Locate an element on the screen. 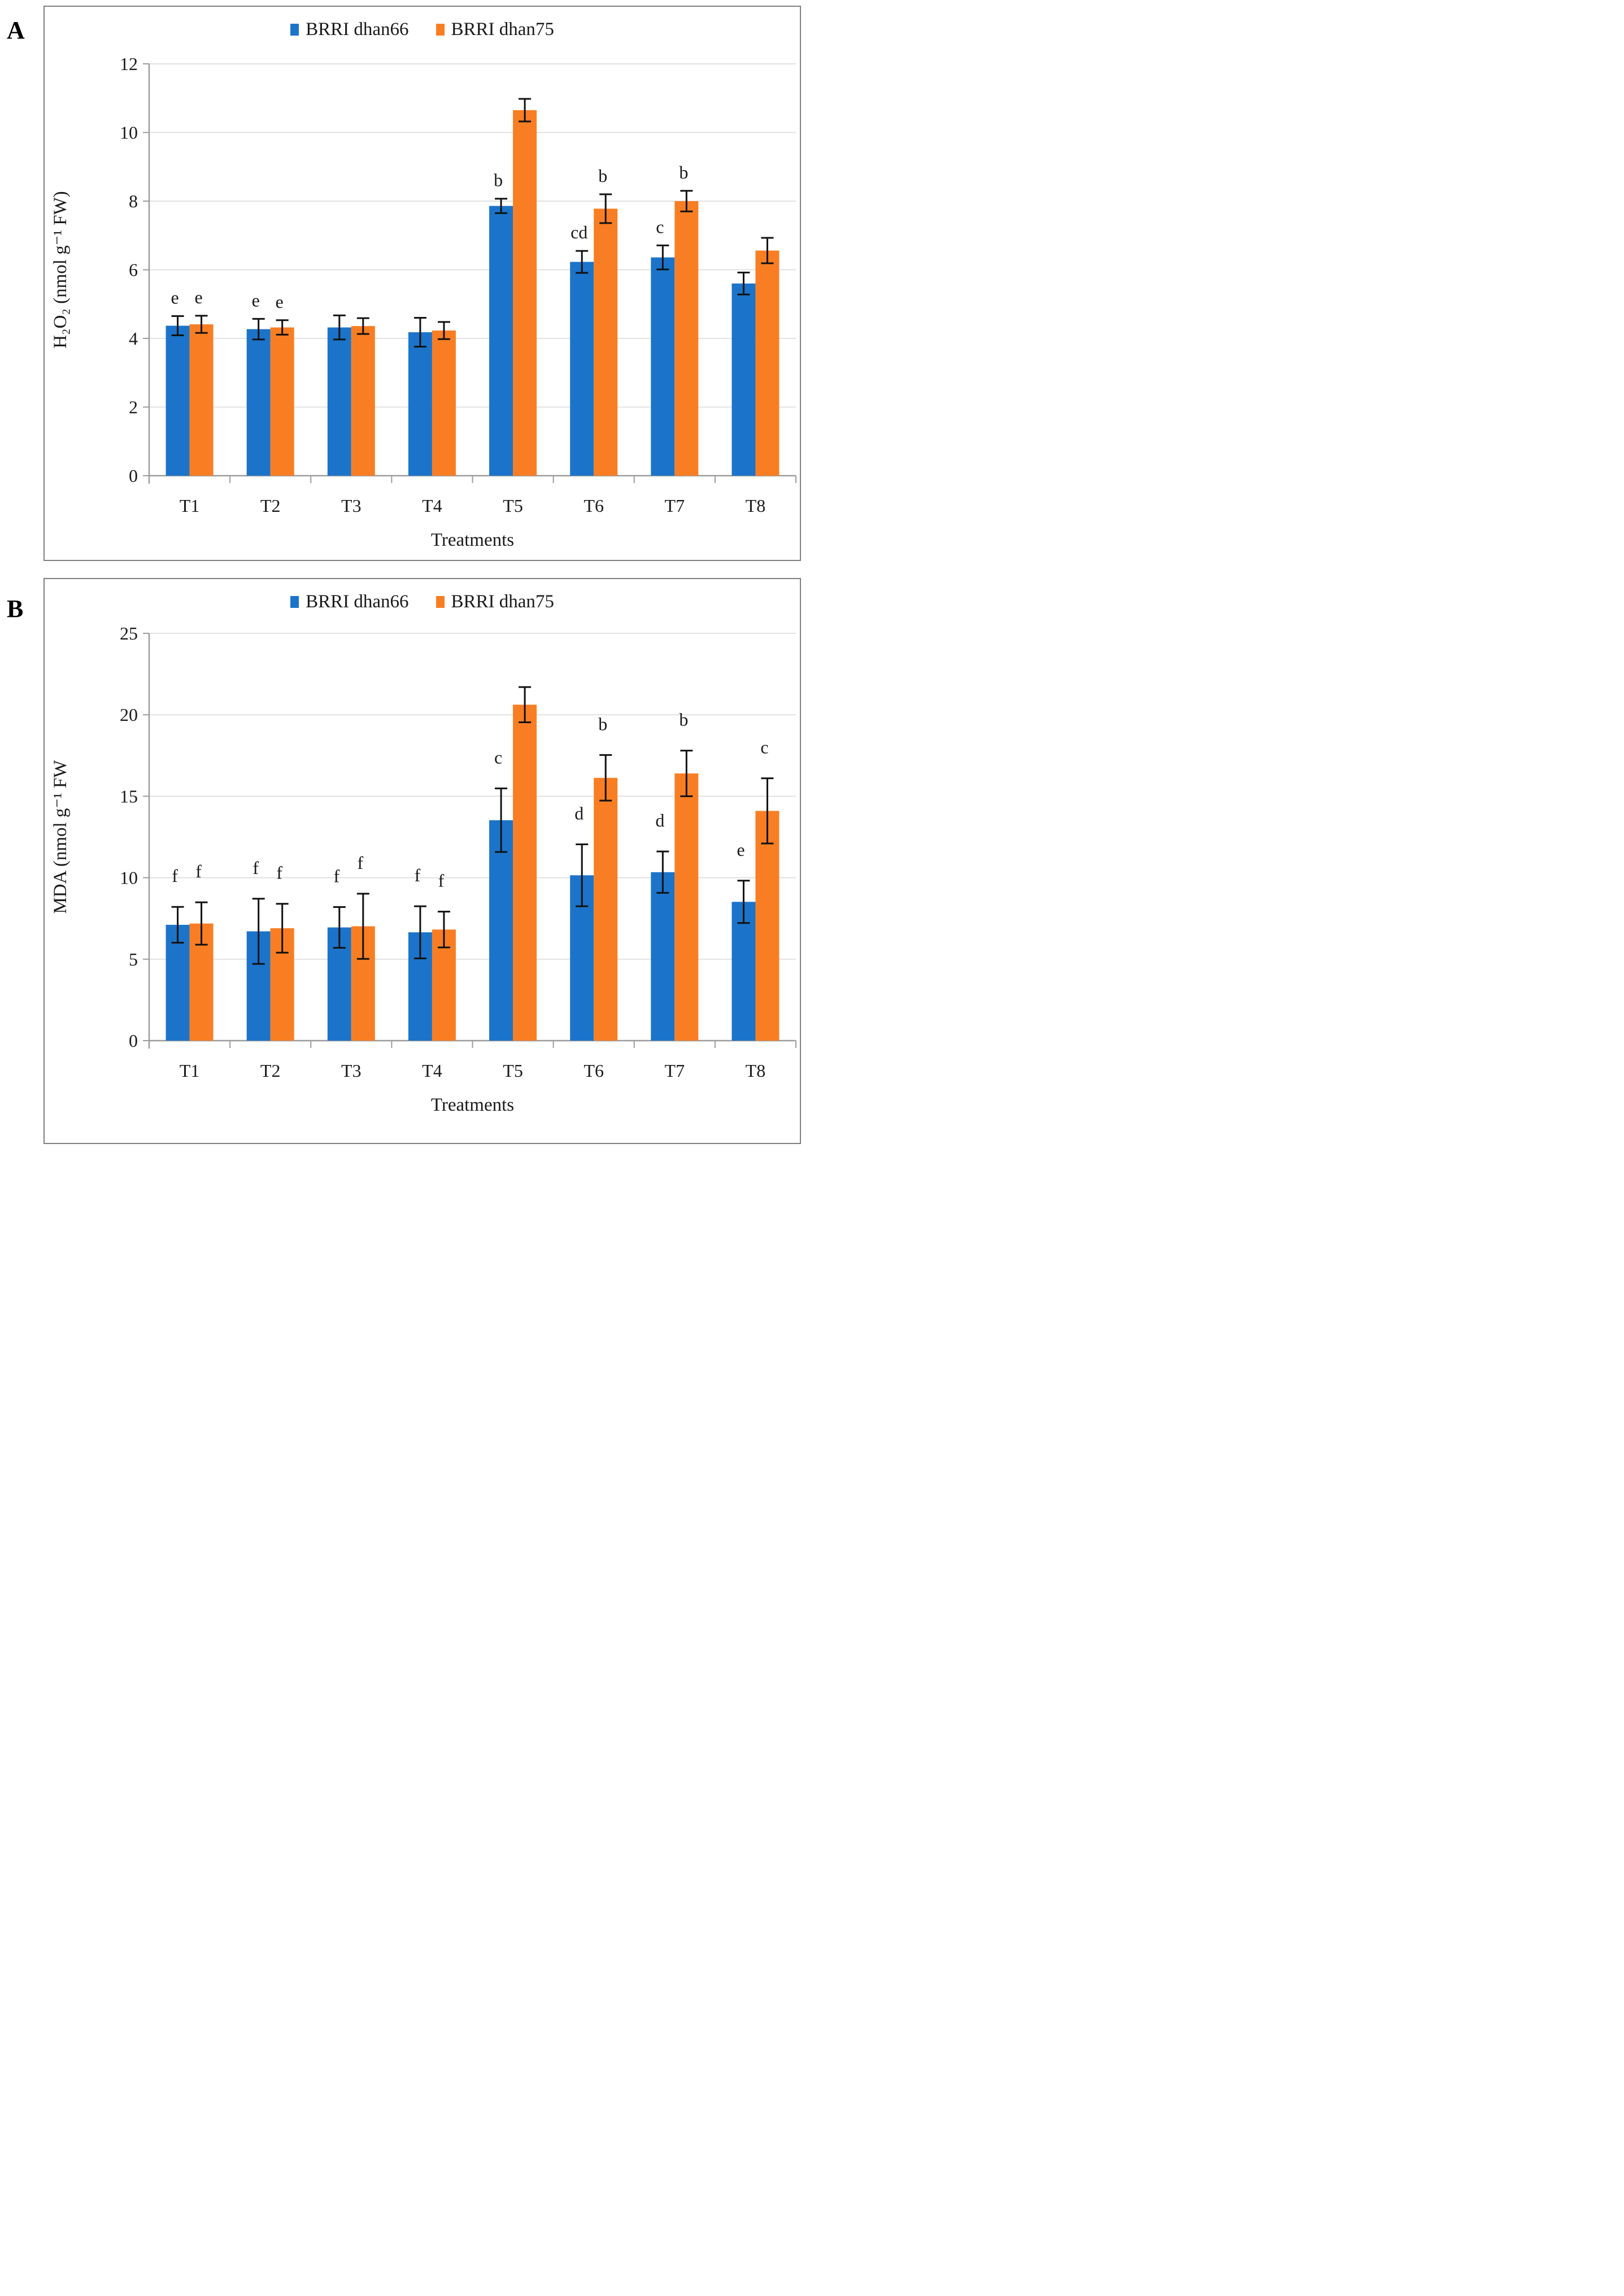  bar-BRRI-dhan66-T2 is located at coordinates (258, 402).